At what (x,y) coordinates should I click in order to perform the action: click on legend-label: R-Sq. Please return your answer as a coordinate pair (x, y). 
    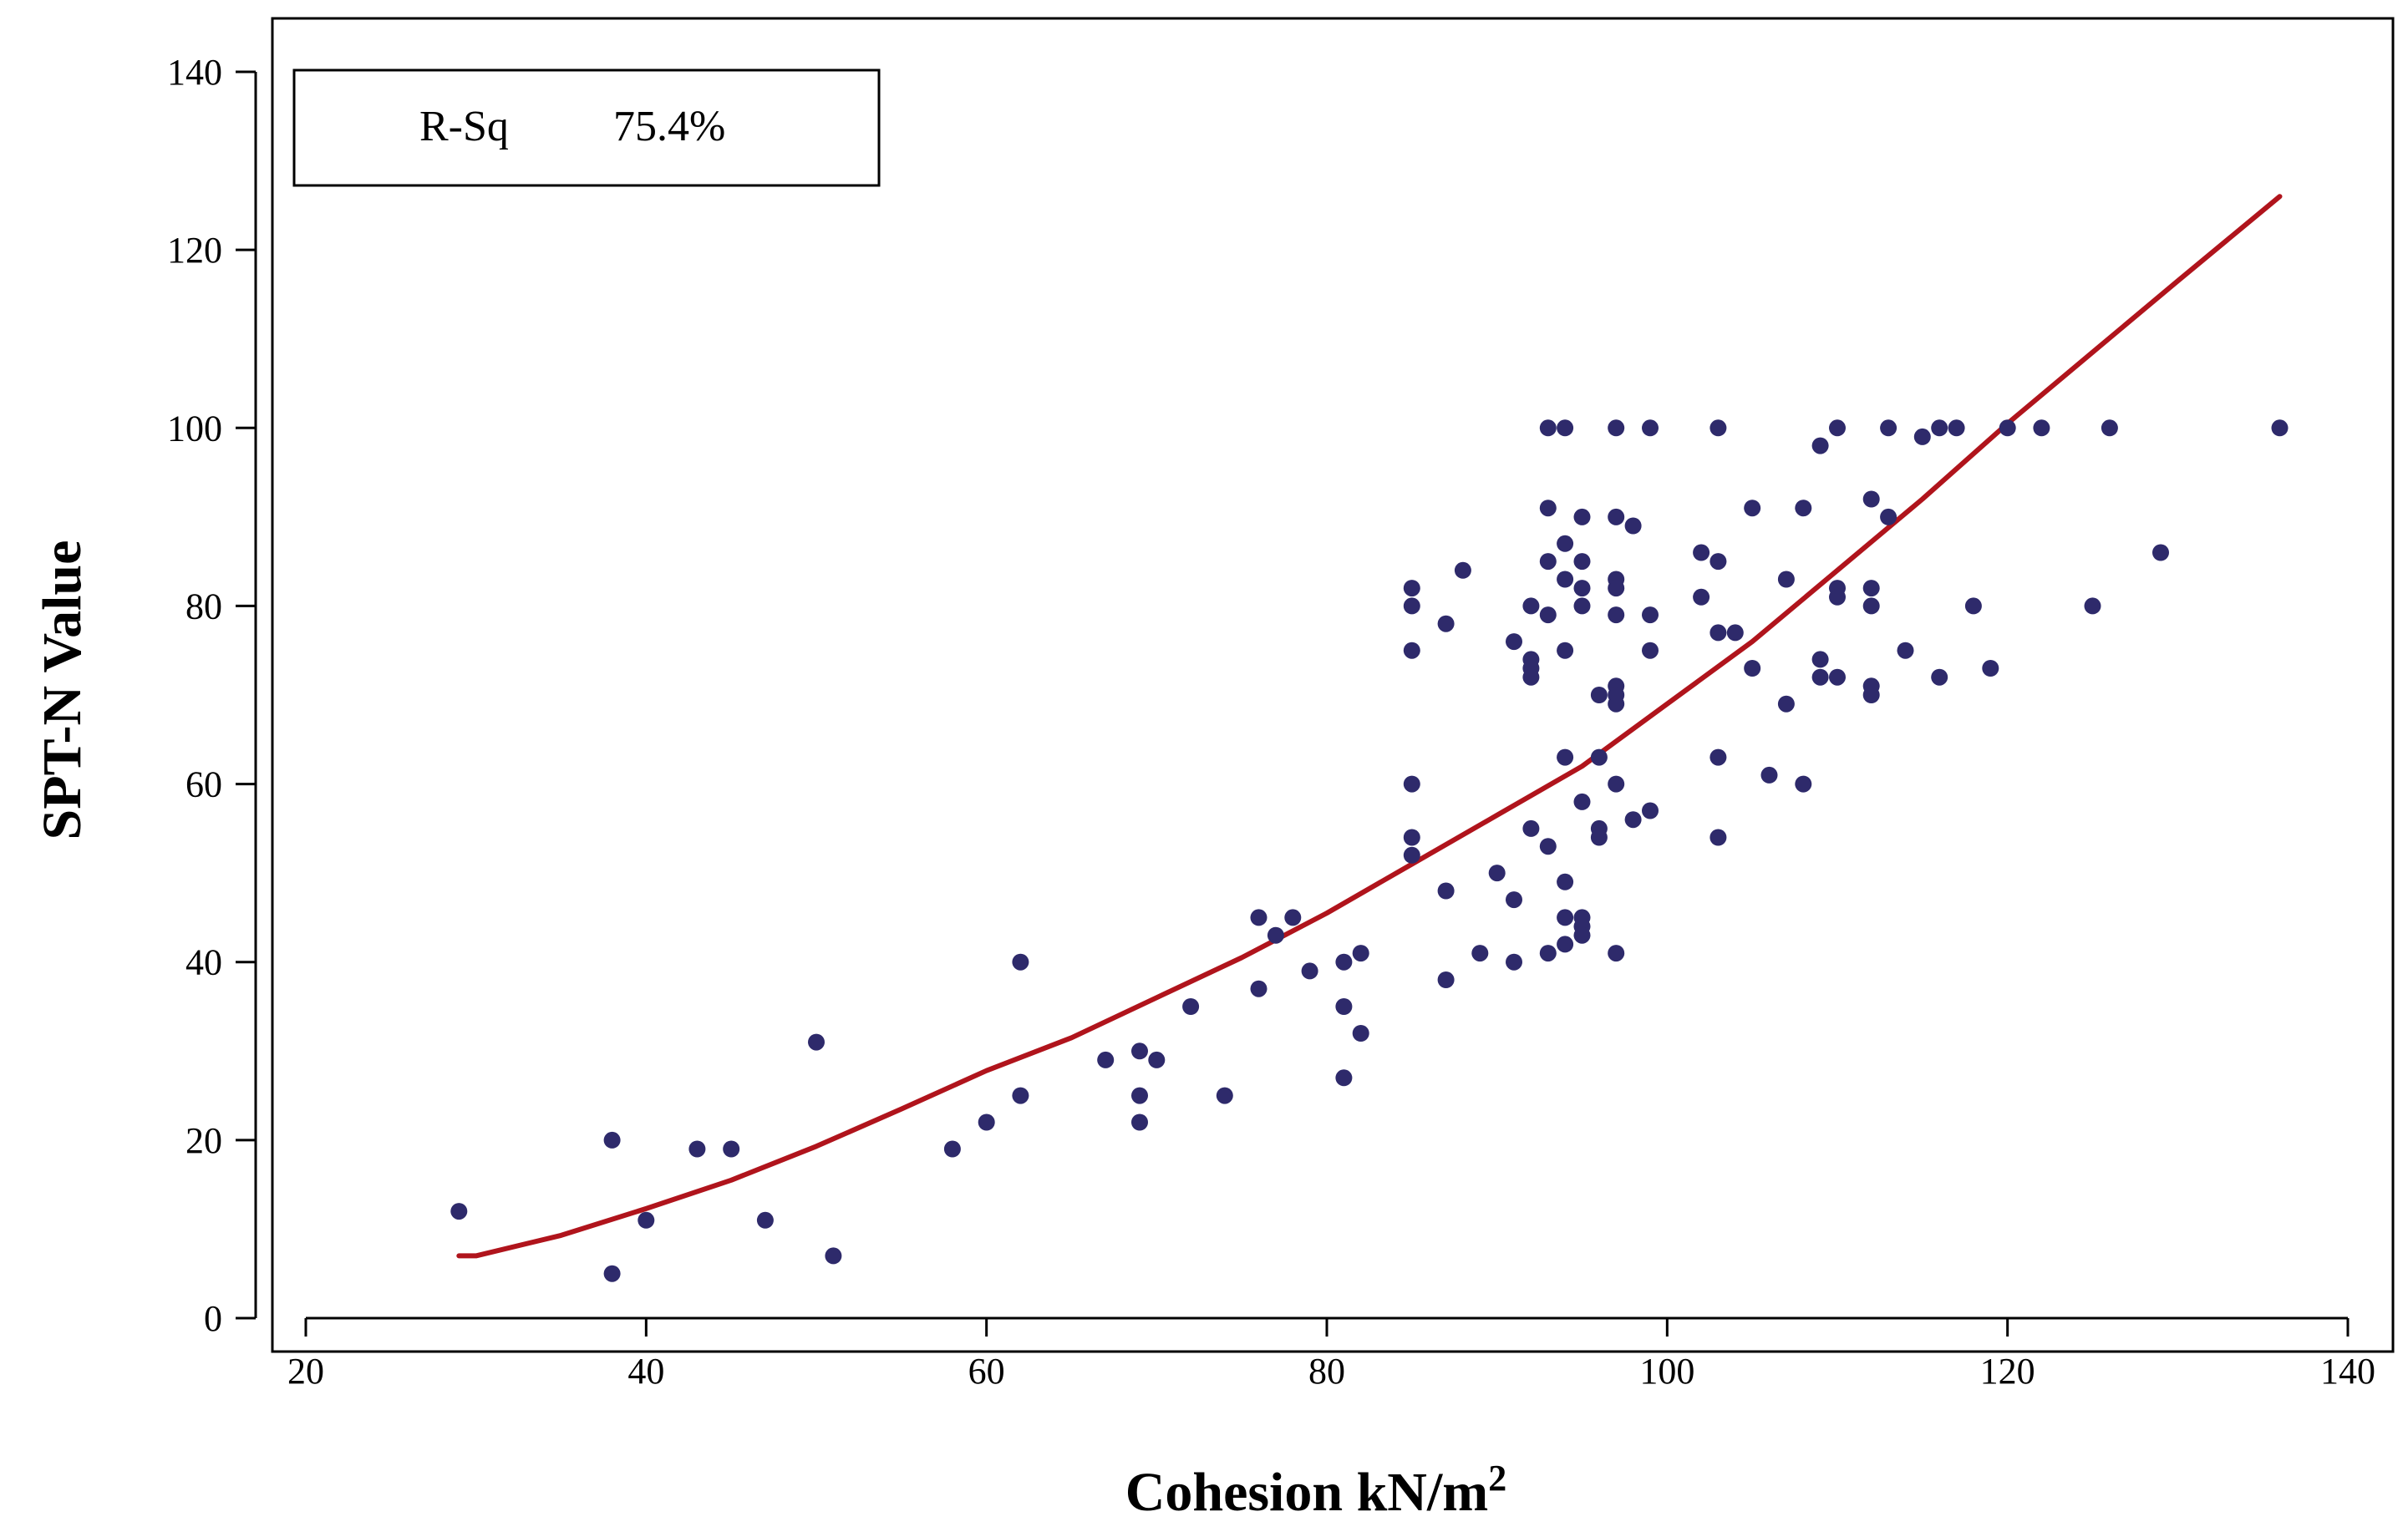
    Looking at the image, I should click on (464, 127).